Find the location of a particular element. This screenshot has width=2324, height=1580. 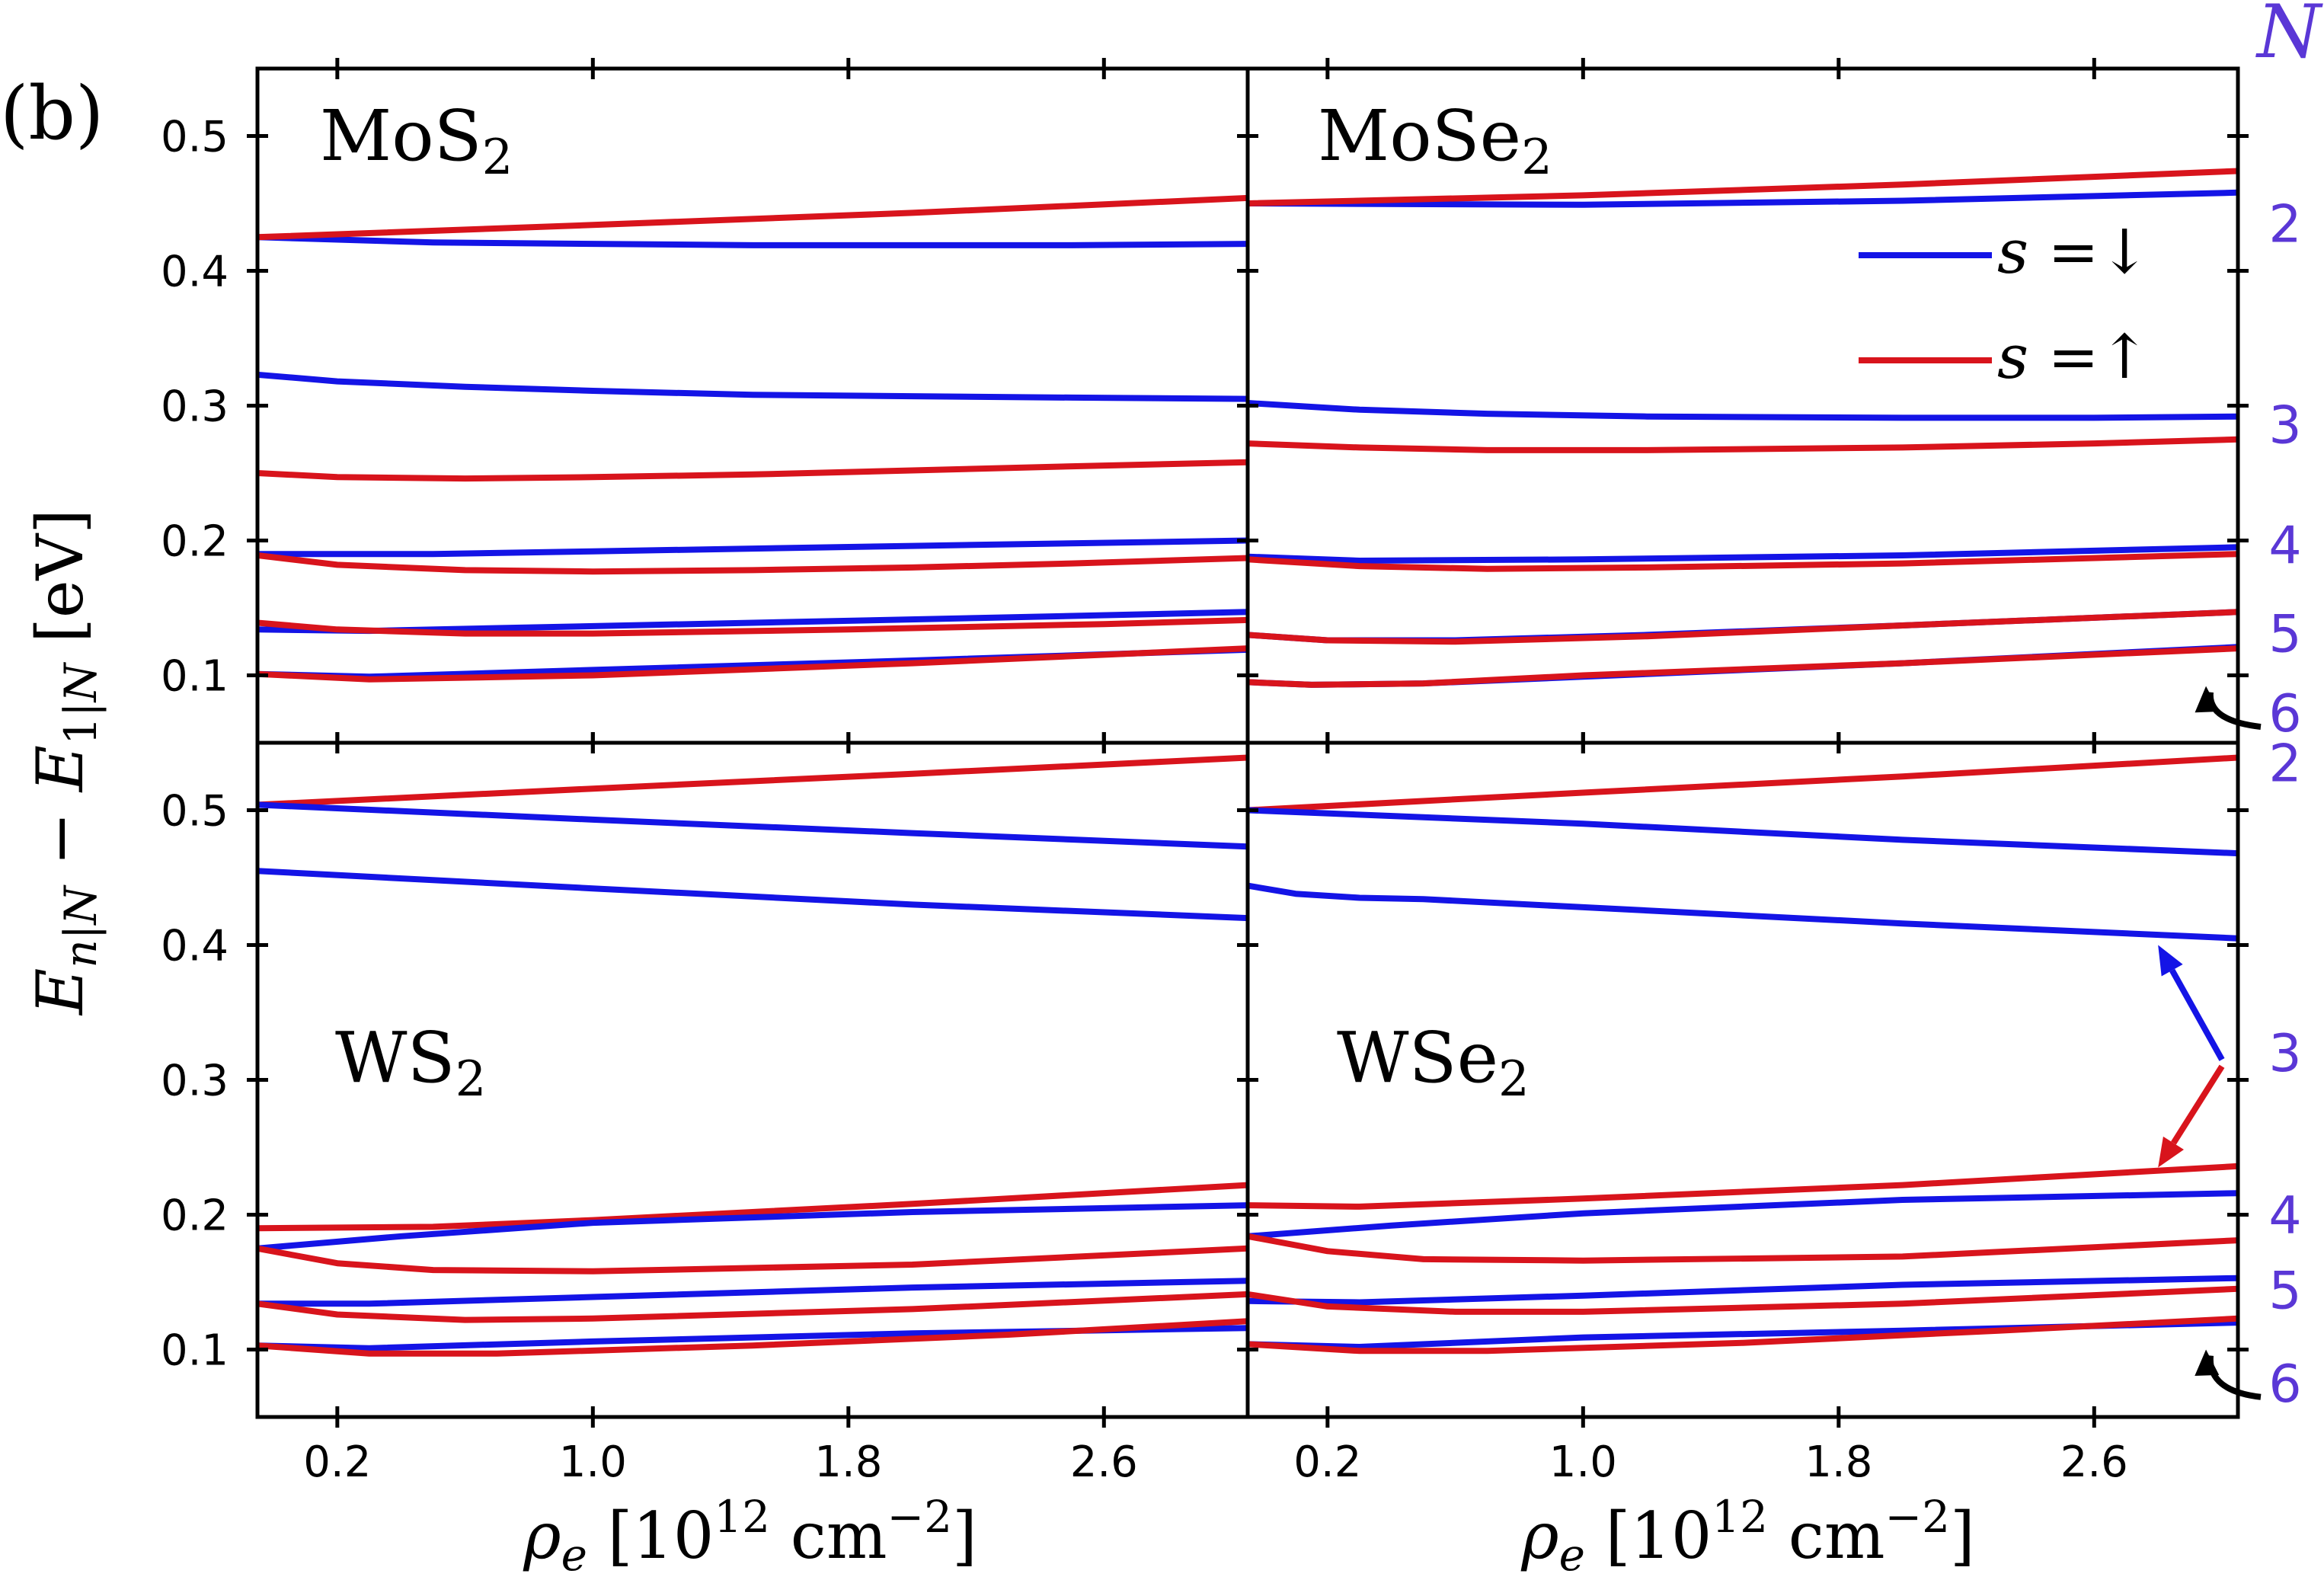

n-axis-header: N is located at coordinates (2289, 37).